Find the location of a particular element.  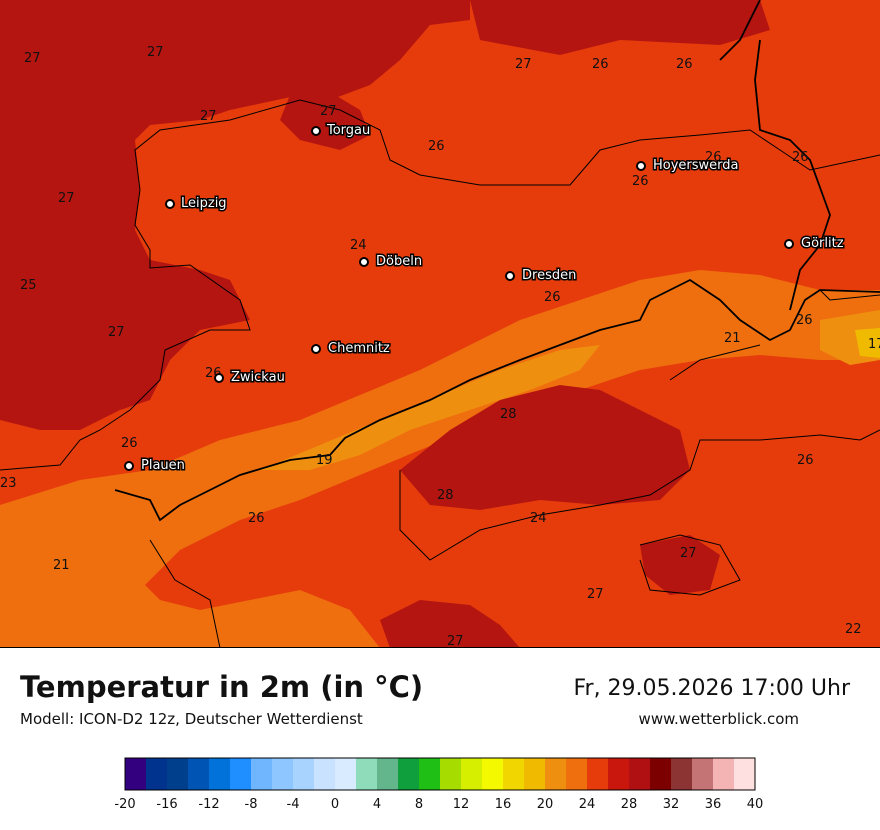

legend-tick-label: 24 is located at coordinates (587, 804).